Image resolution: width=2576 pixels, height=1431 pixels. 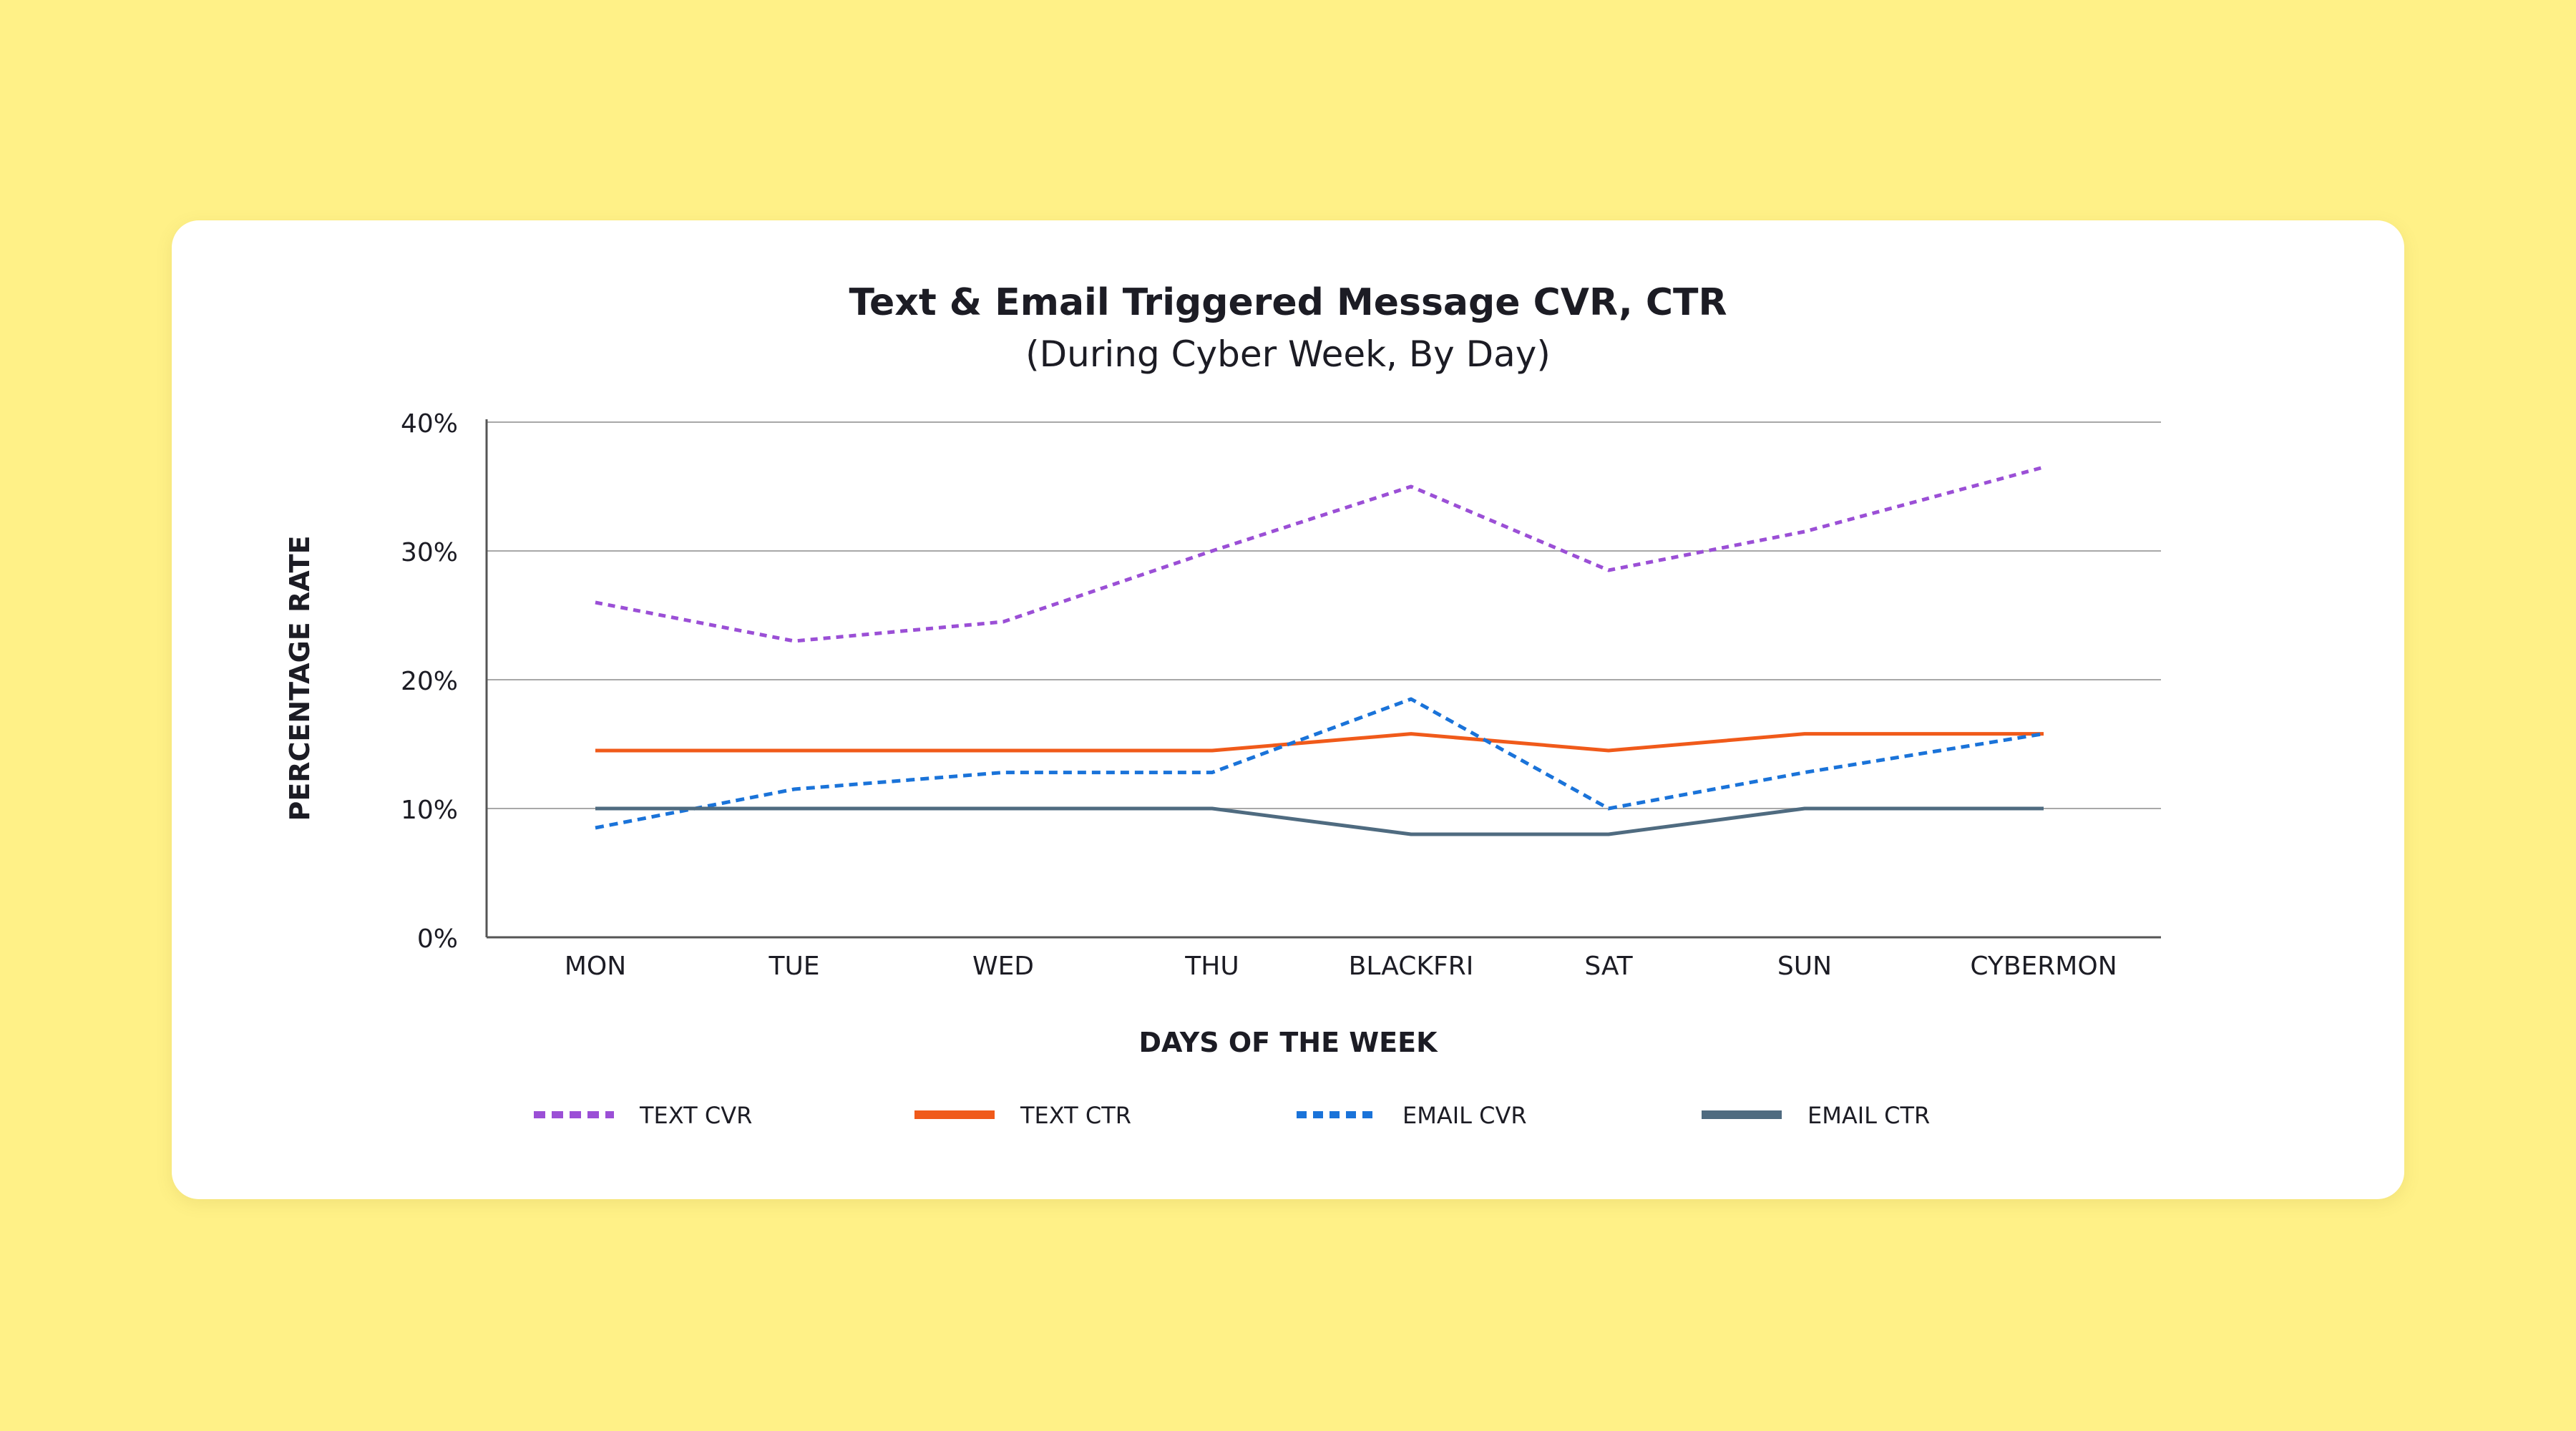 What do you see at coordinates (1075, 1115) in the screenshot?
I see `legend-label: TEXT CTR` at bounding box center [1075, 1115].